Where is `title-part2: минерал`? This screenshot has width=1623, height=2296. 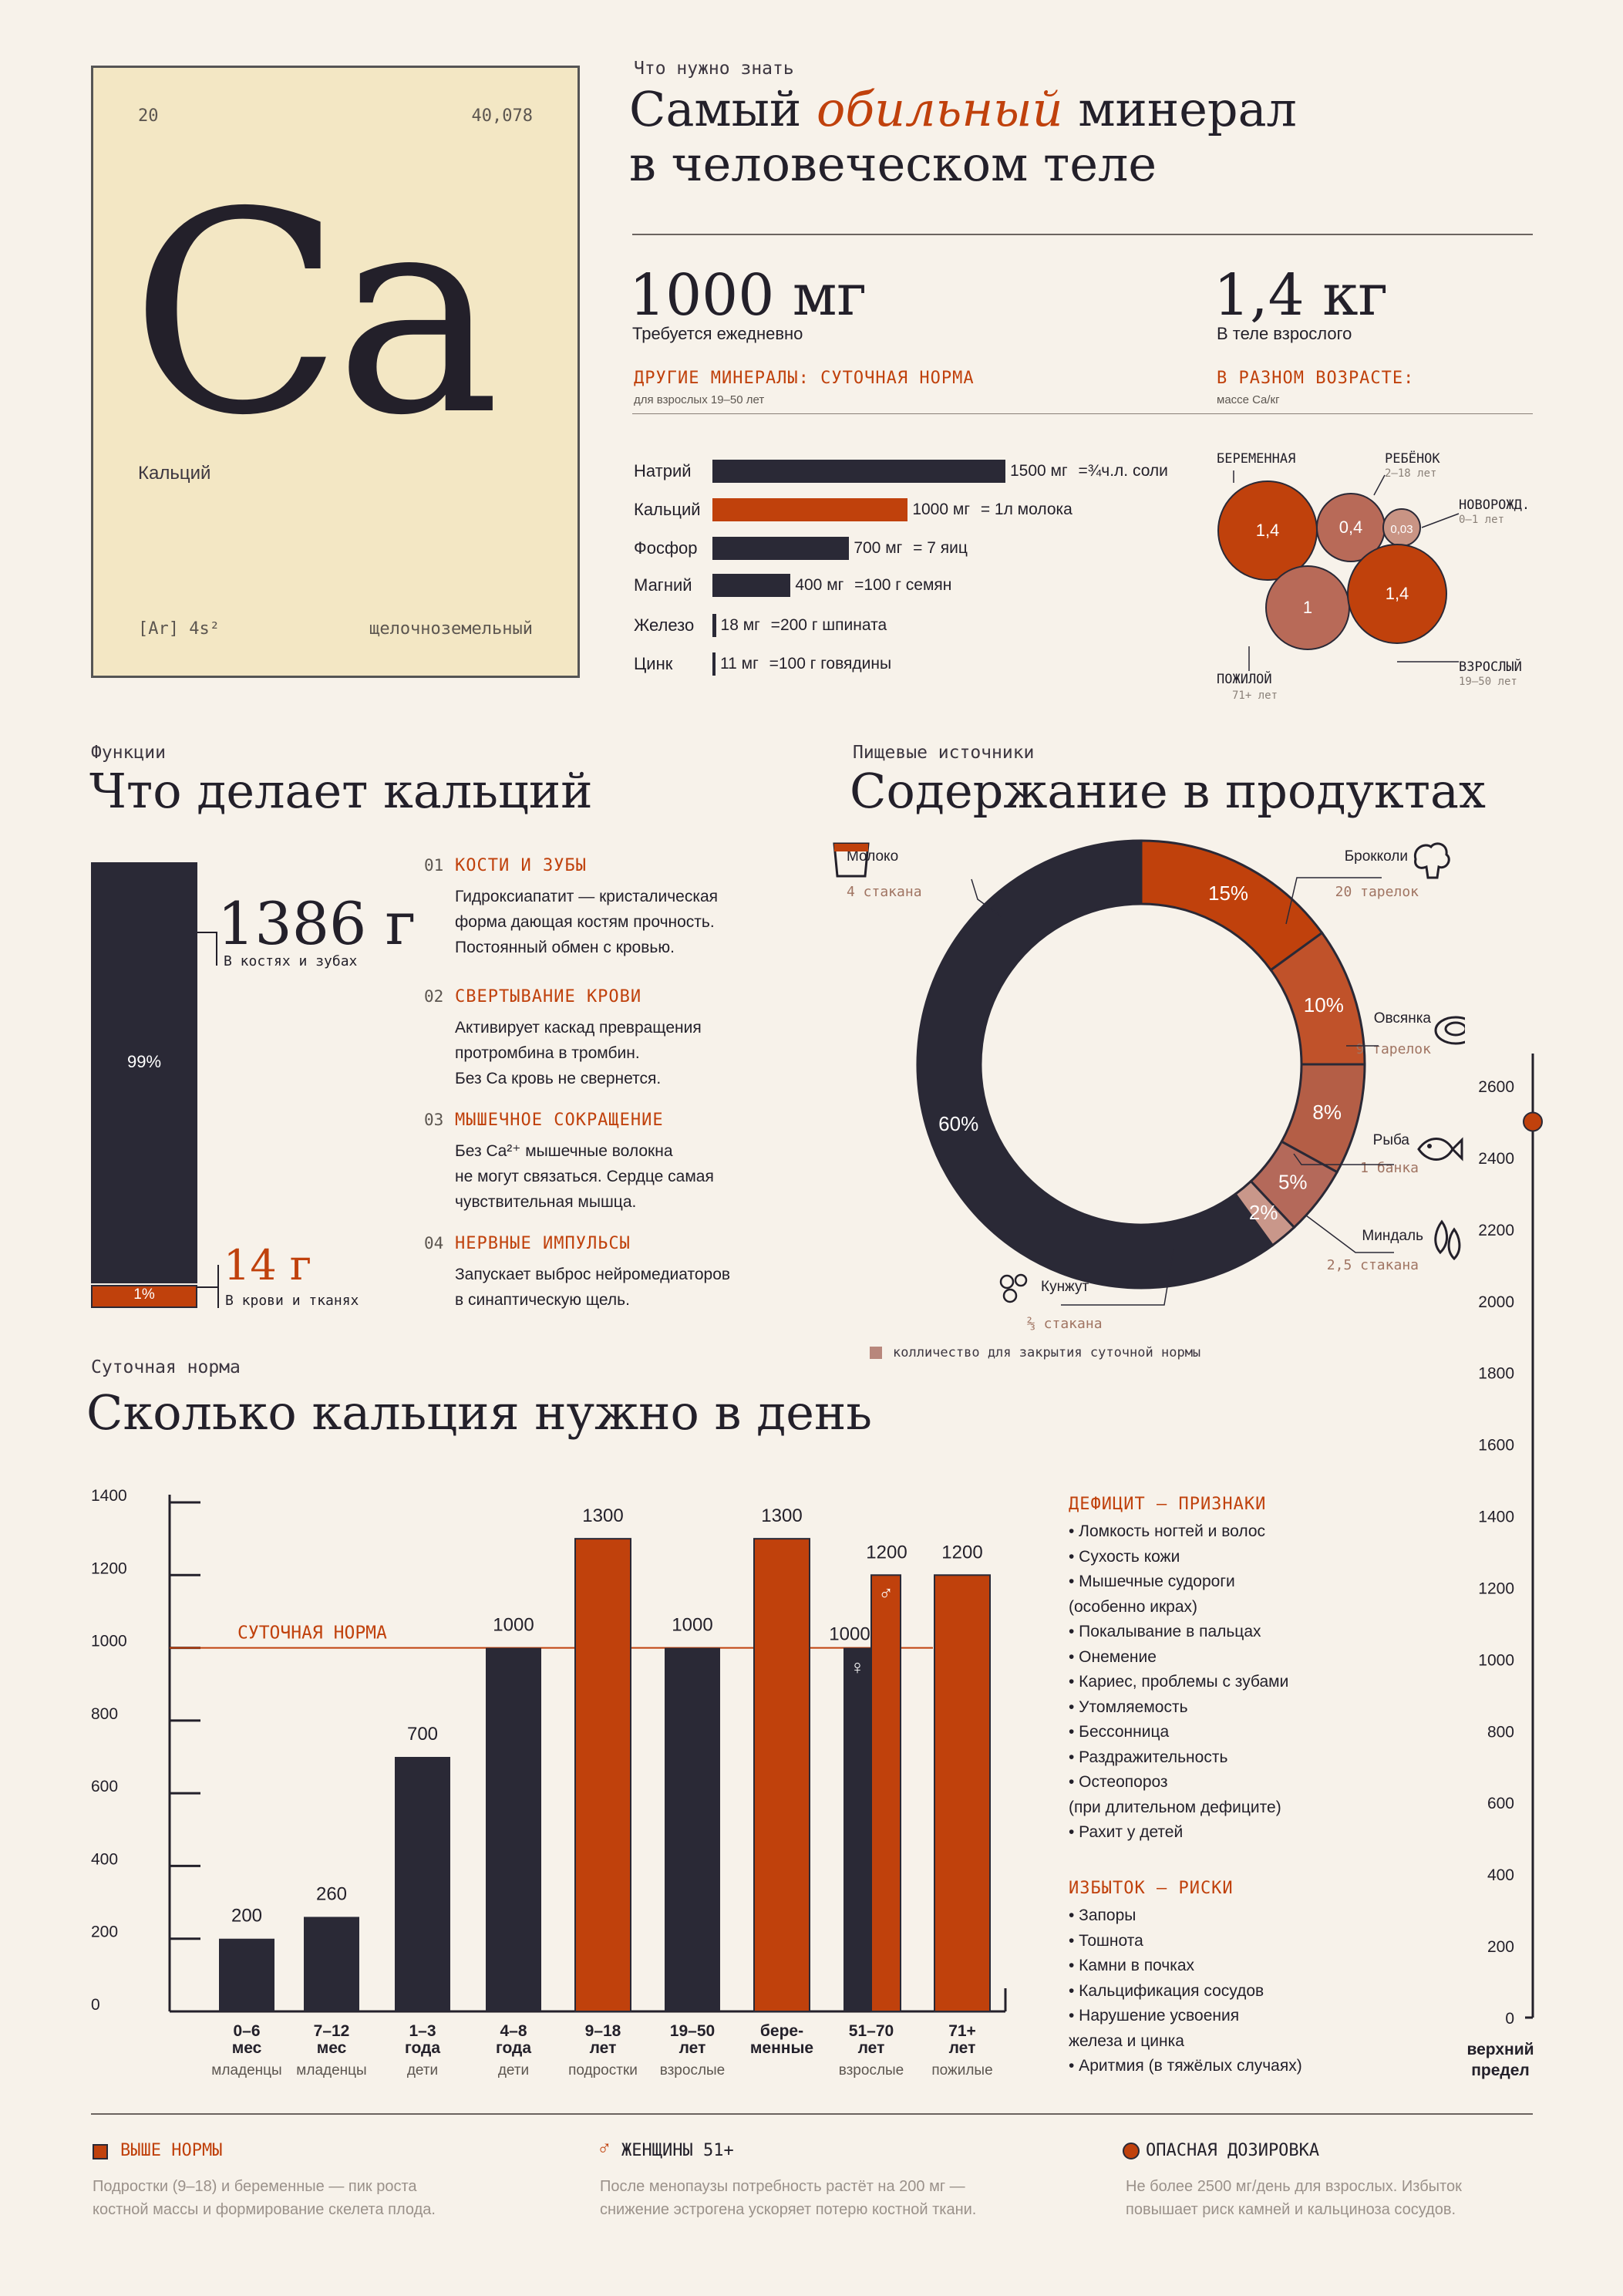
title-part2: минерал is located at coordinates (1179, 109).